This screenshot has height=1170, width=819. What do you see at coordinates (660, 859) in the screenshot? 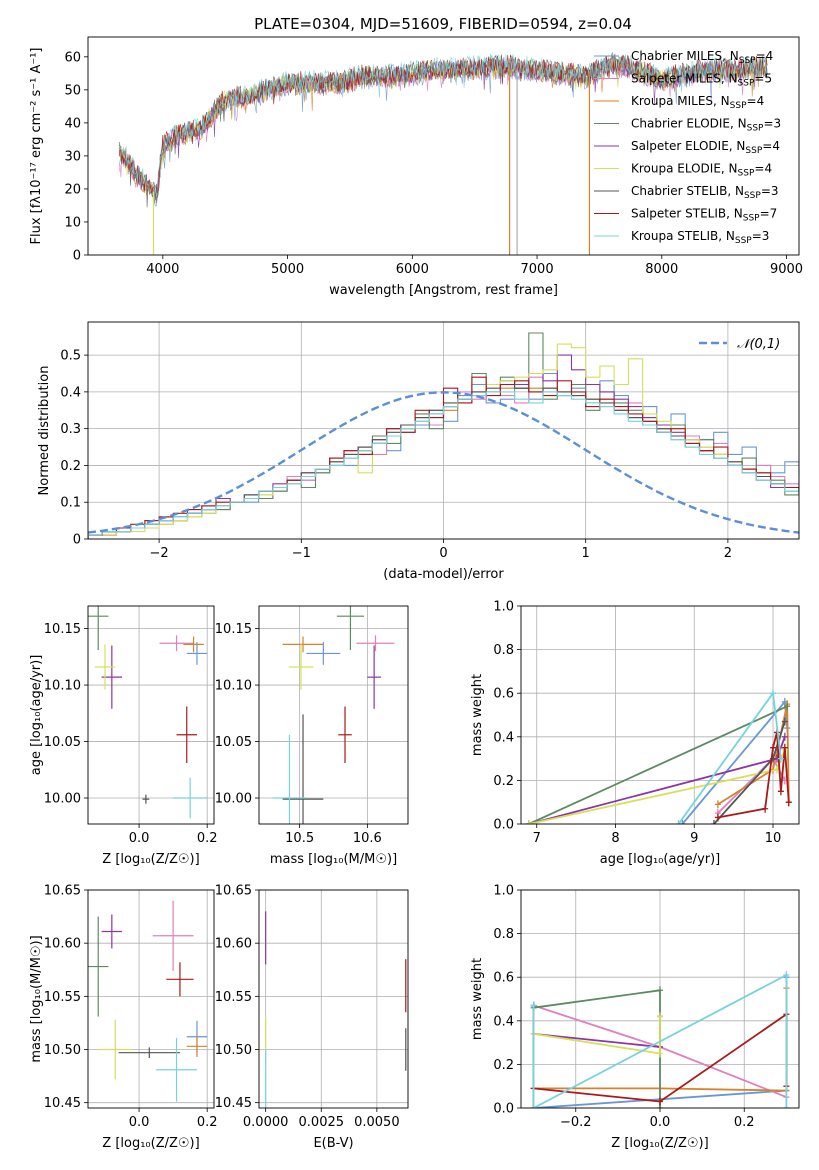
I see `x-axis-label: age [log₁₀(age/yr)]` at bounding box center [660, 859].